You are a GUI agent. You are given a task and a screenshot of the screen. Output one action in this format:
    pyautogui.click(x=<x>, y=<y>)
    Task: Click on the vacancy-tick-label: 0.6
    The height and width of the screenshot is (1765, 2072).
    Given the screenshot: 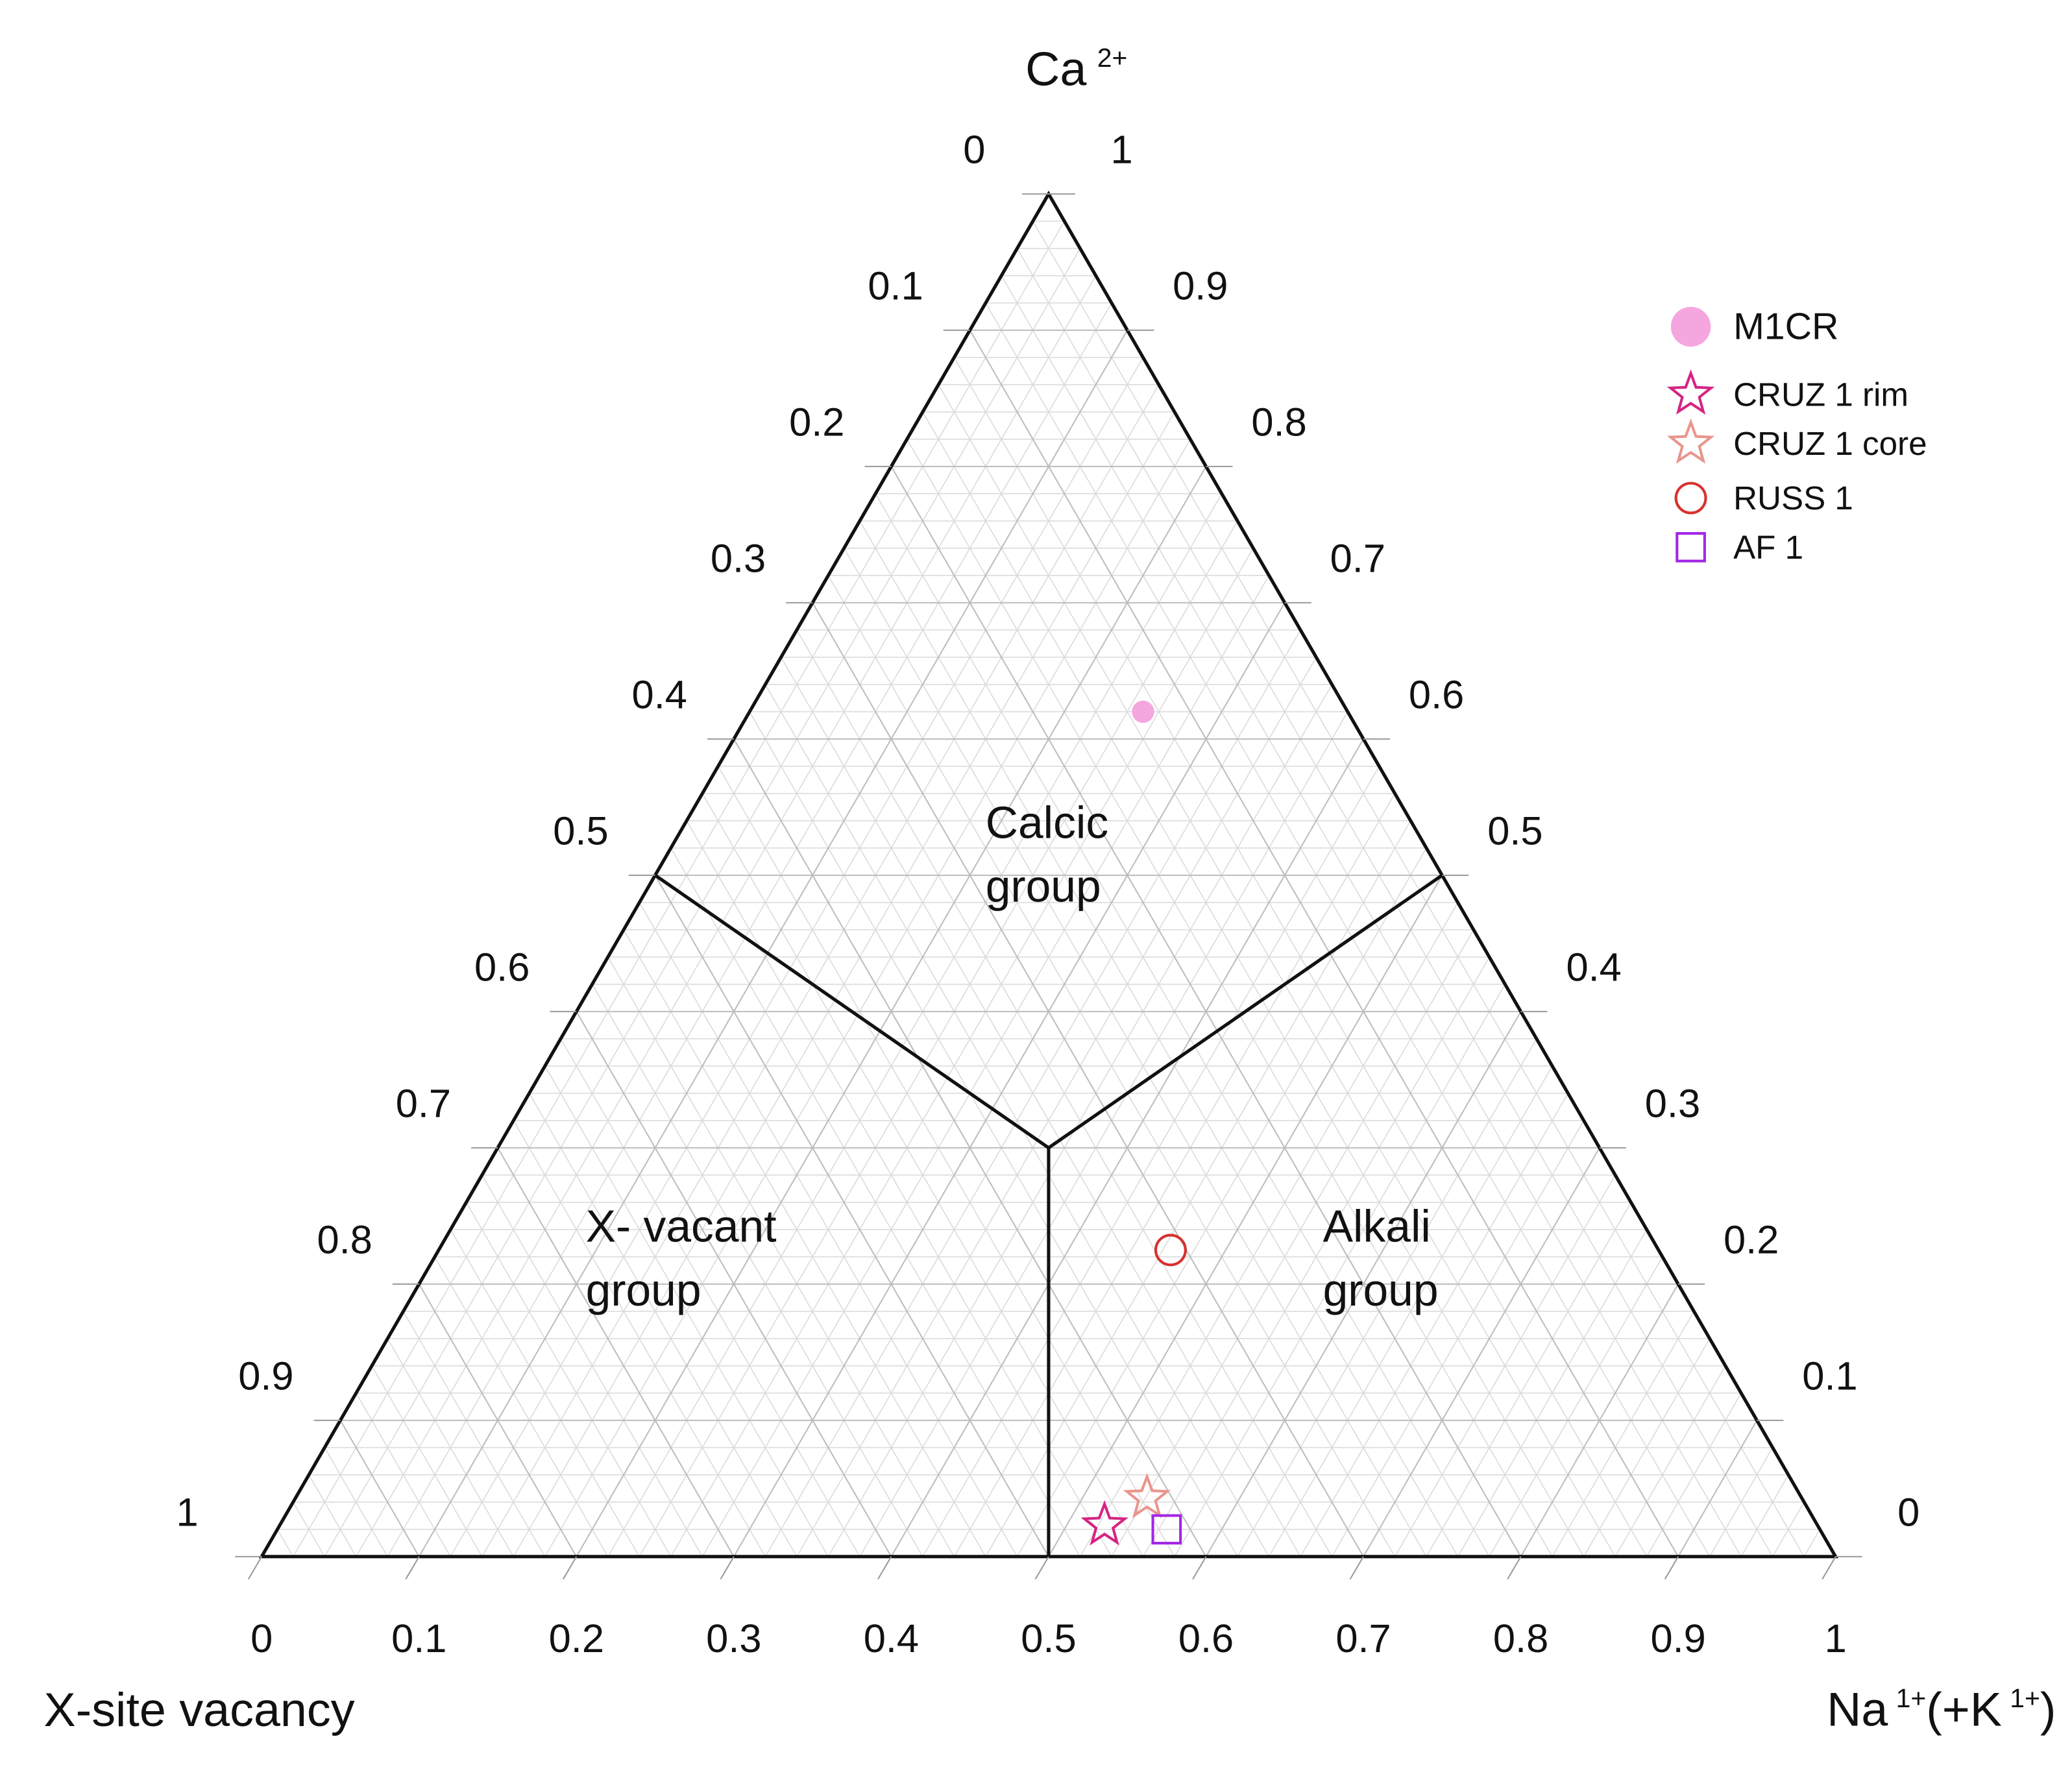 What is the action you would take?
    pyautogui.click(x=502, y=967)
    